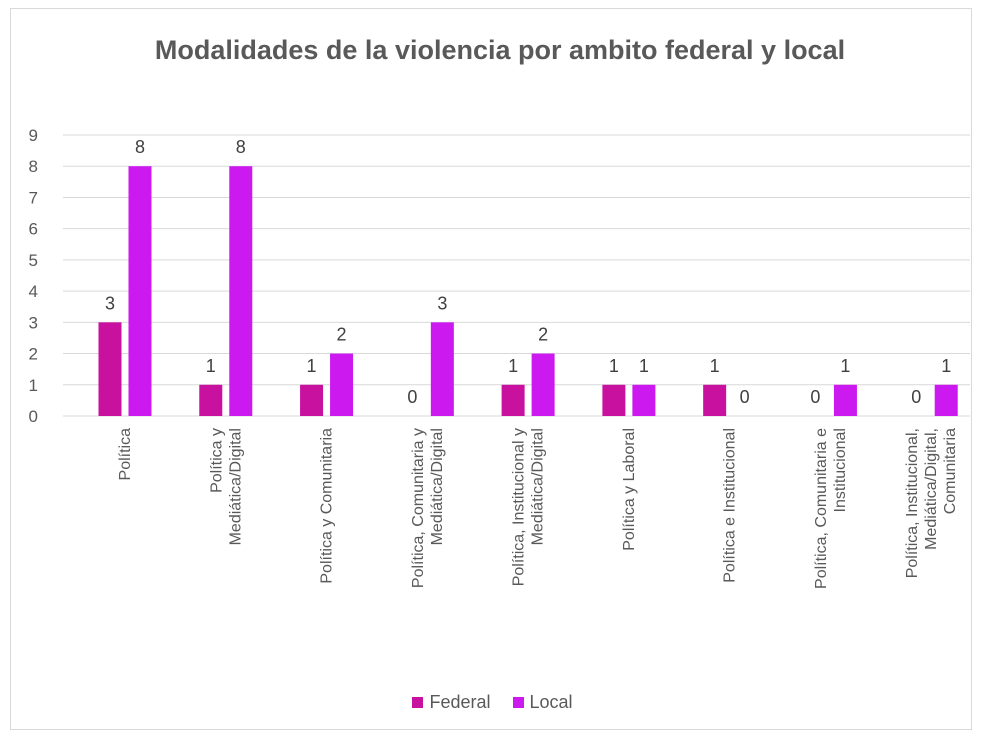  I want to click on legend-item-local: Local, so click(542, 702).